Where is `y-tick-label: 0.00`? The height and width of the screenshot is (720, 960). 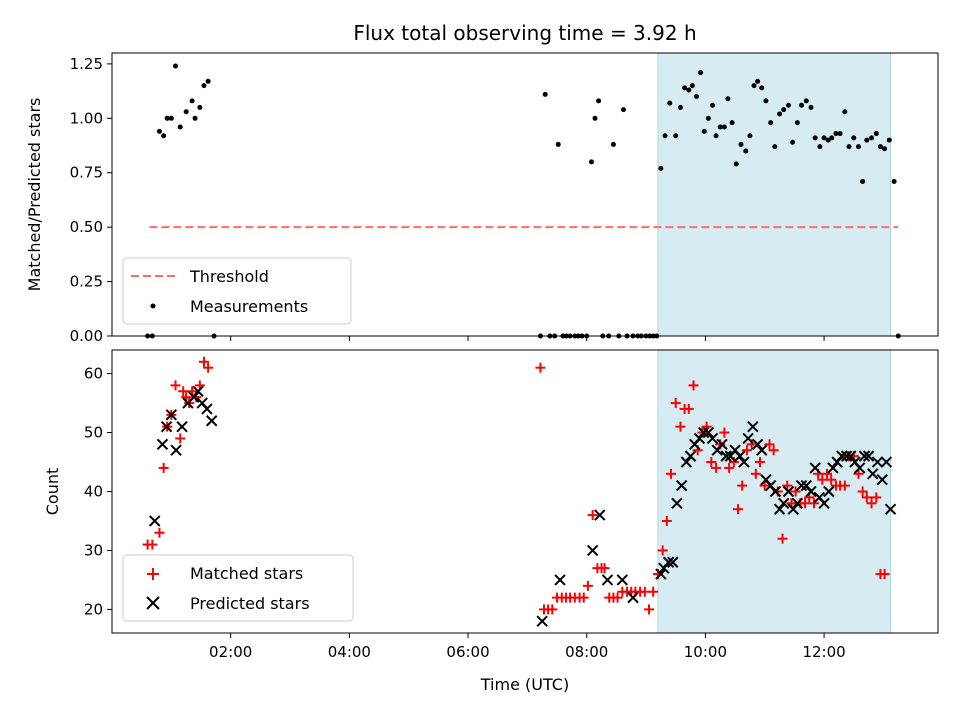 y-tick-label: 0.00 is located at coordinates (86, 336).